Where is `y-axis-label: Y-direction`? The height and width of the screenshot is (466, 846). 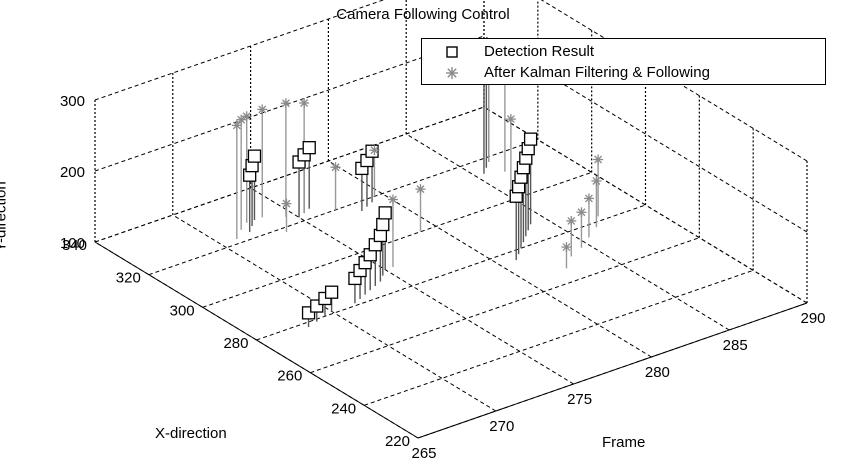
y-axis-label: Y-direction is located at coordinates (5, 216).